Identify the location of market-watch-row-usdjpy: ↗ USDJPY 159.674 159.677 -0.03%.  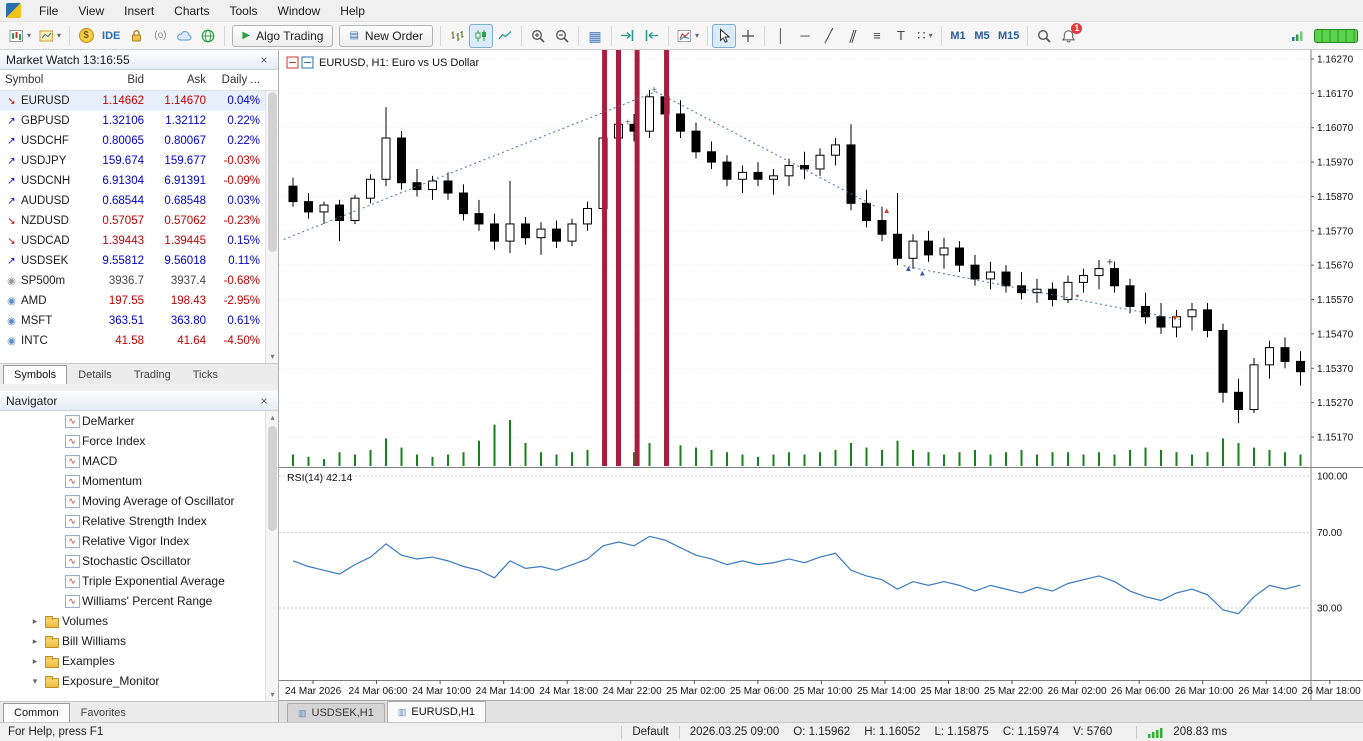
(139, 161).